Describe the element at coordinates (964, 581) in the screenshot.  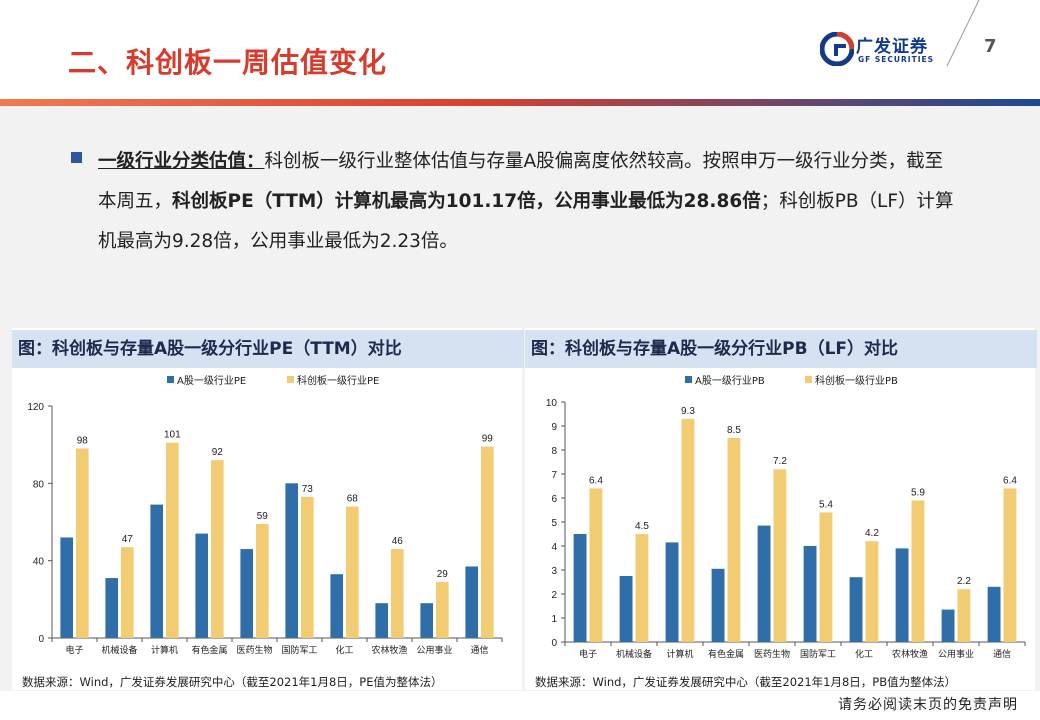
I see `pb-data-label: 2.2` at that location.